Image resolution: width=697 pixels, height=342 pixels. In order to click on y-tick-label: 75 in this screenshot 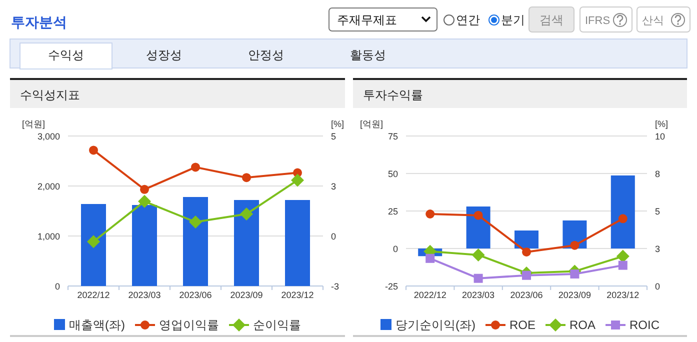, I will do `click(393, 137)`.